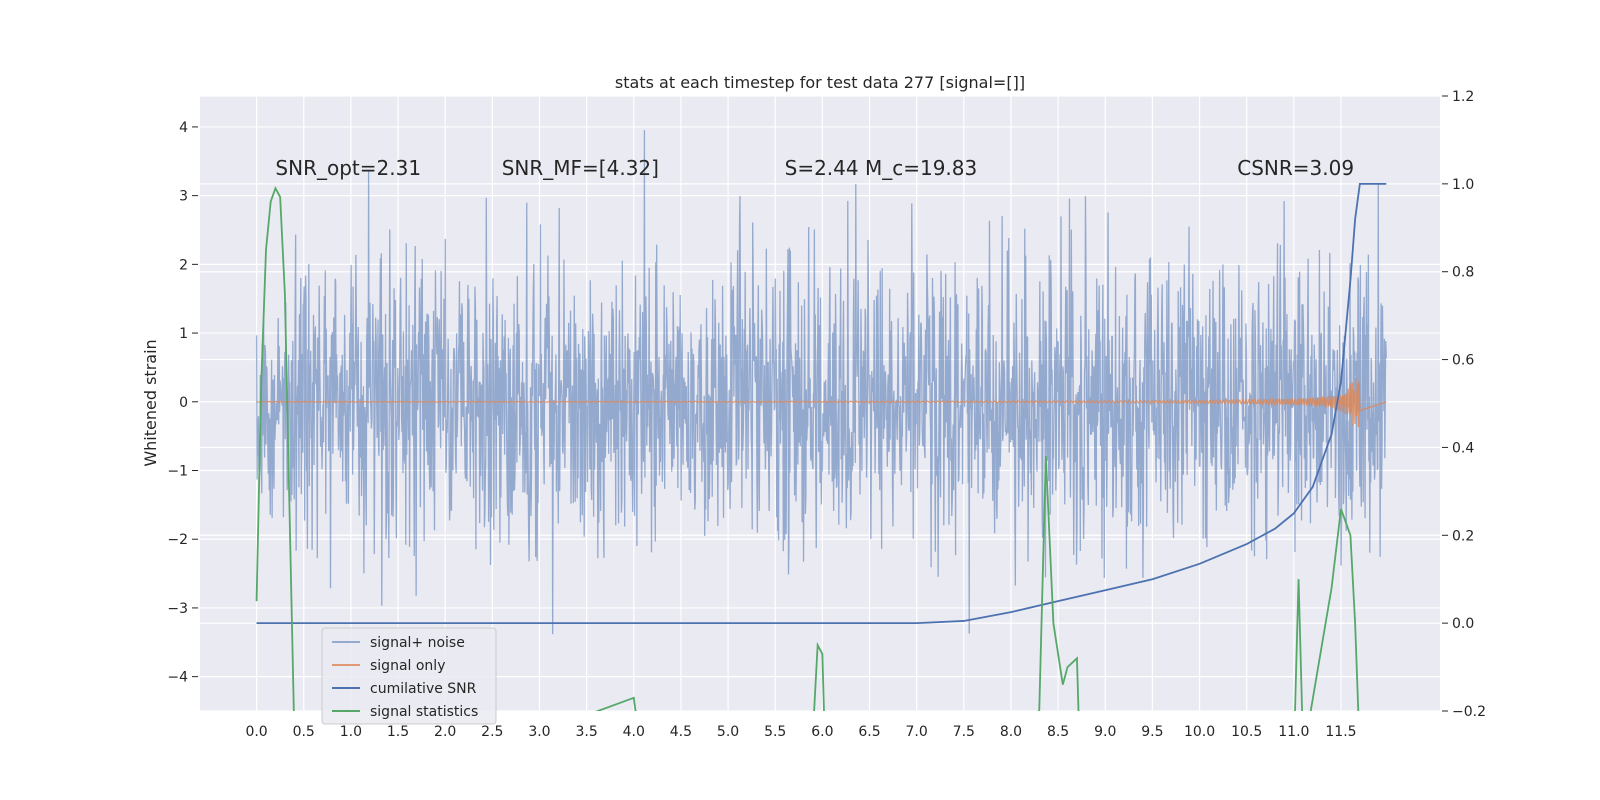 This screenshot has height=800, width=1600. I want to click on x-tick-label: 9.0, so click(1105, 732).